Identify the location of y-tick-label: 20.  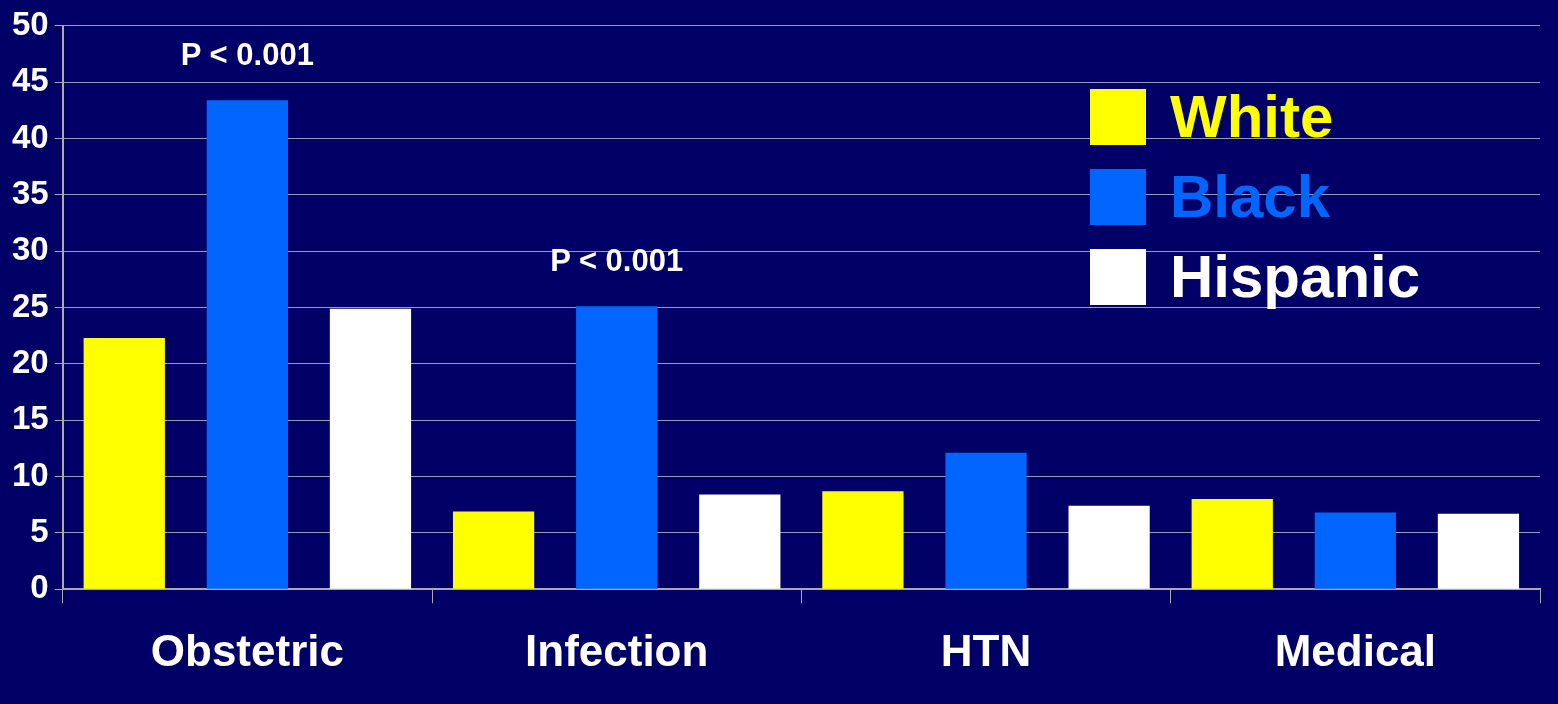
(30, 361).